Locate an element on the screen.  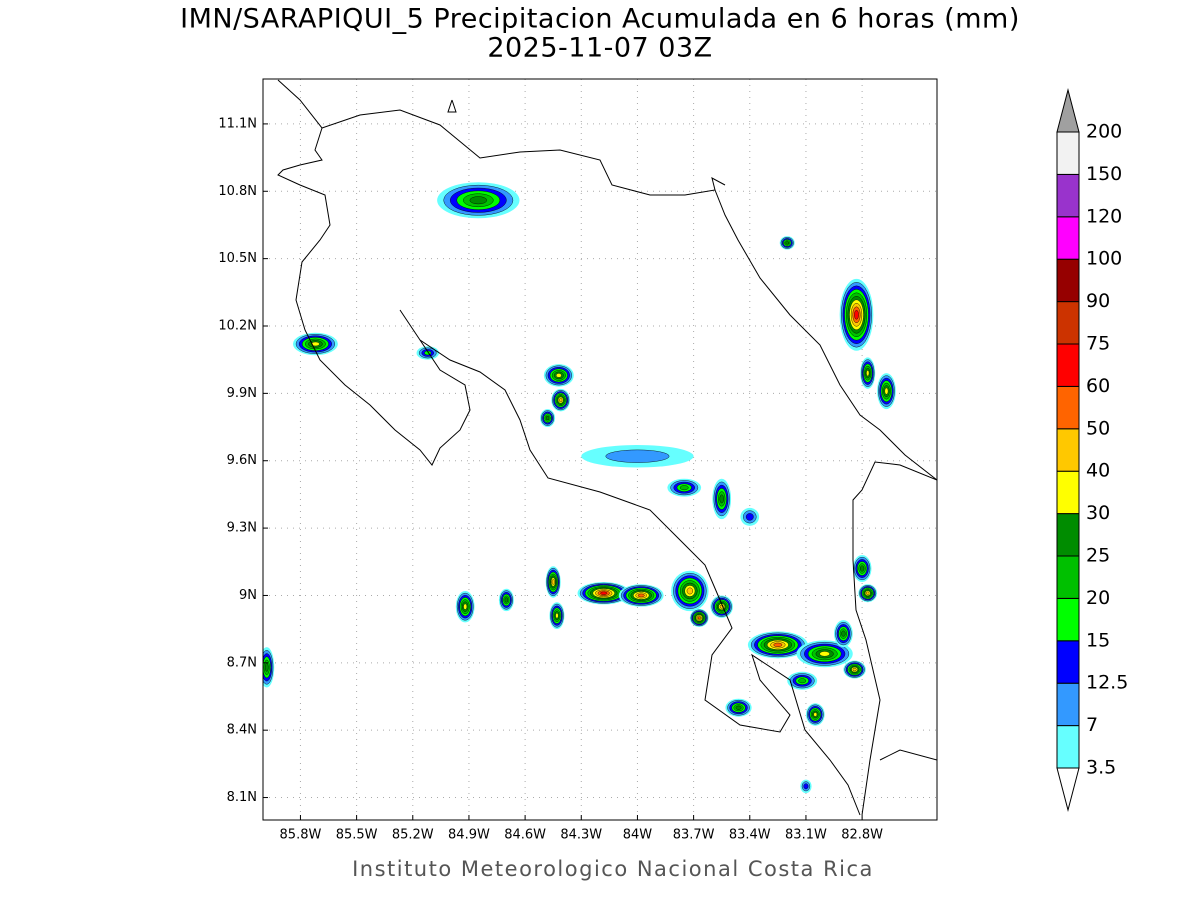
colorbar-label: 120 is located at coordinates (1104, 216).